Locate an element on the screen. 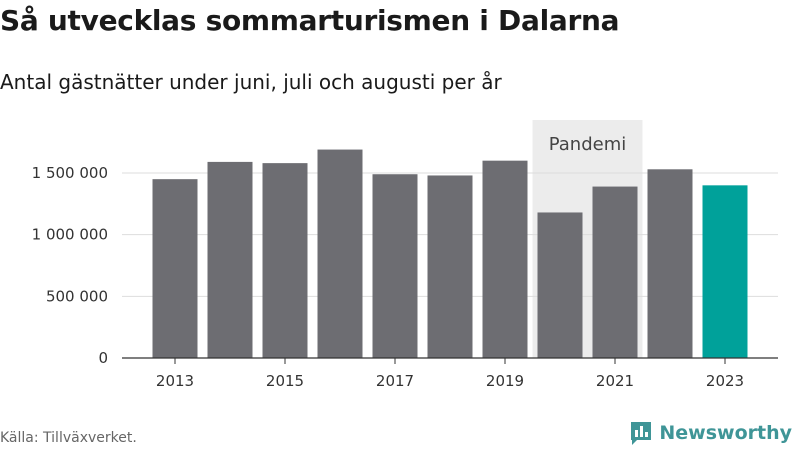 Image resolution: width=800 pixels, height=450 pixels. source-note: Källa: Tillväxverket. is located at coordinates (68, 438).